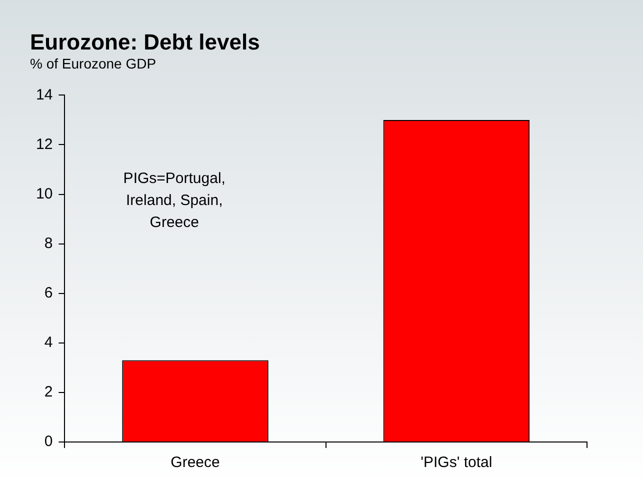 Image resolution: width=643 pixels, height=490 pixels. I want to click on y-tick-label: 14, so click(44, 95).